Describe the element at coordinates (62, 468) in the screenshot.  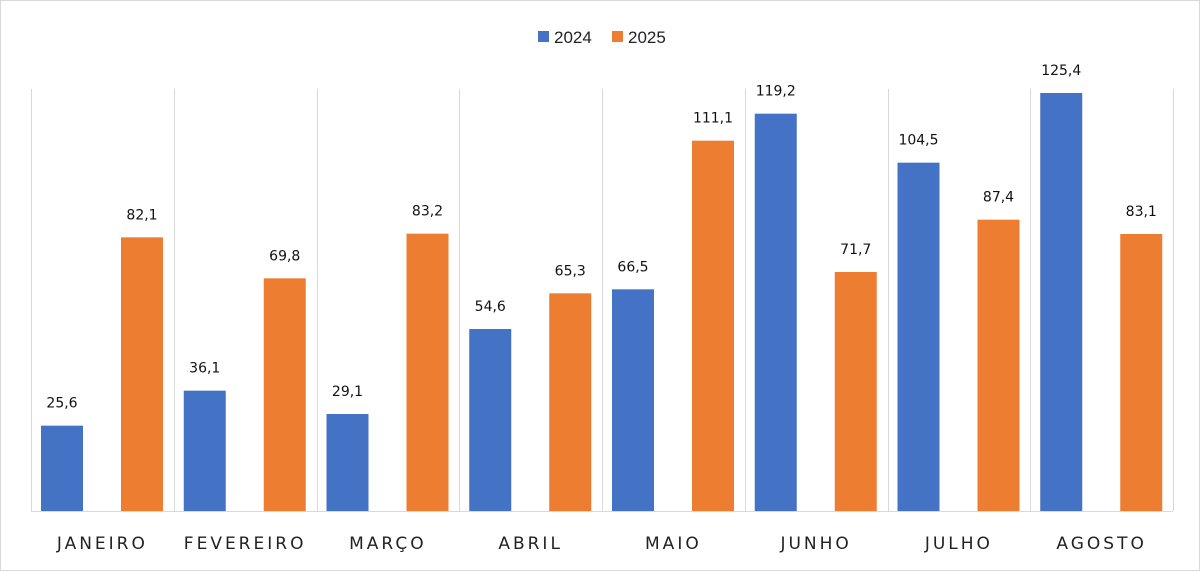
I see `bar-2024-janeiro` at that location.